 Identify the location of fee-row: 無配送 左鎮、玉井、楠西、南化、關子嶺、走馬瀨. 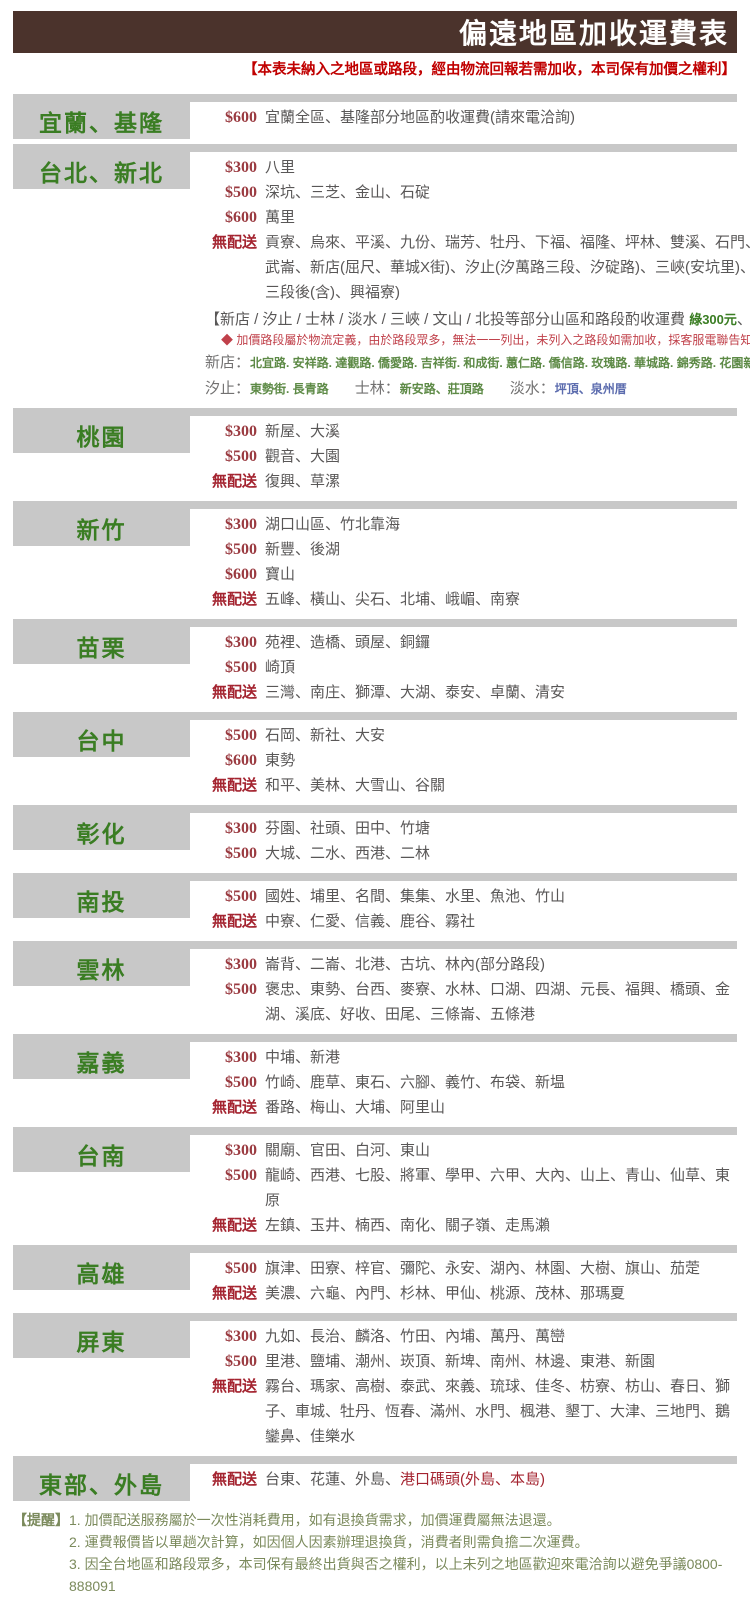
(471, 1225).